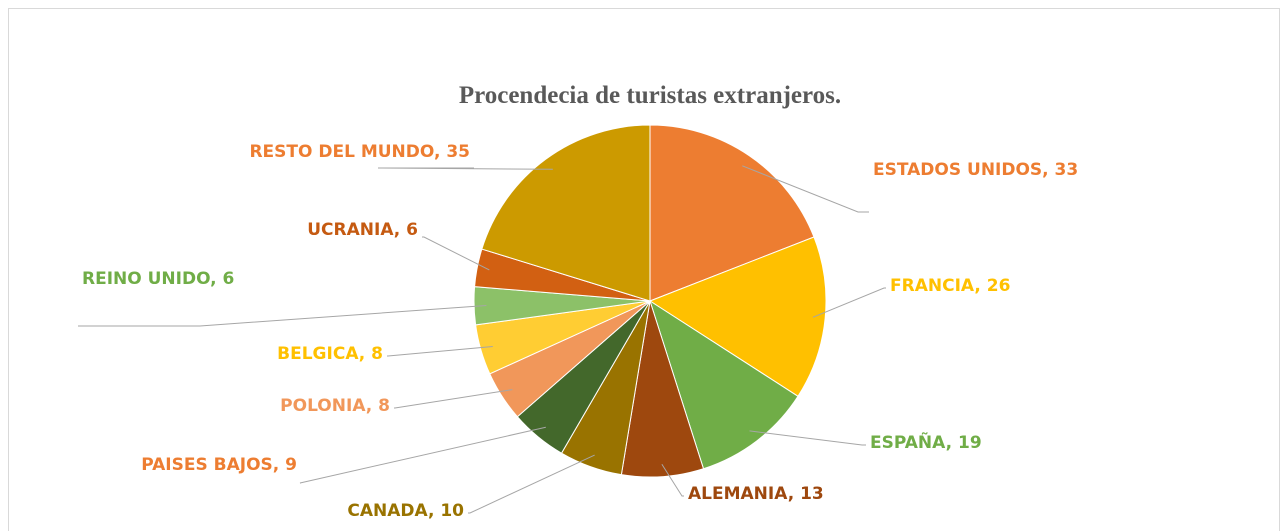 The image size is (1288, 531). Describe the element at coordinates (650, 95) in the screenshot. I see `chart-title: Procendecia de turistas extranjeros.` at that location.